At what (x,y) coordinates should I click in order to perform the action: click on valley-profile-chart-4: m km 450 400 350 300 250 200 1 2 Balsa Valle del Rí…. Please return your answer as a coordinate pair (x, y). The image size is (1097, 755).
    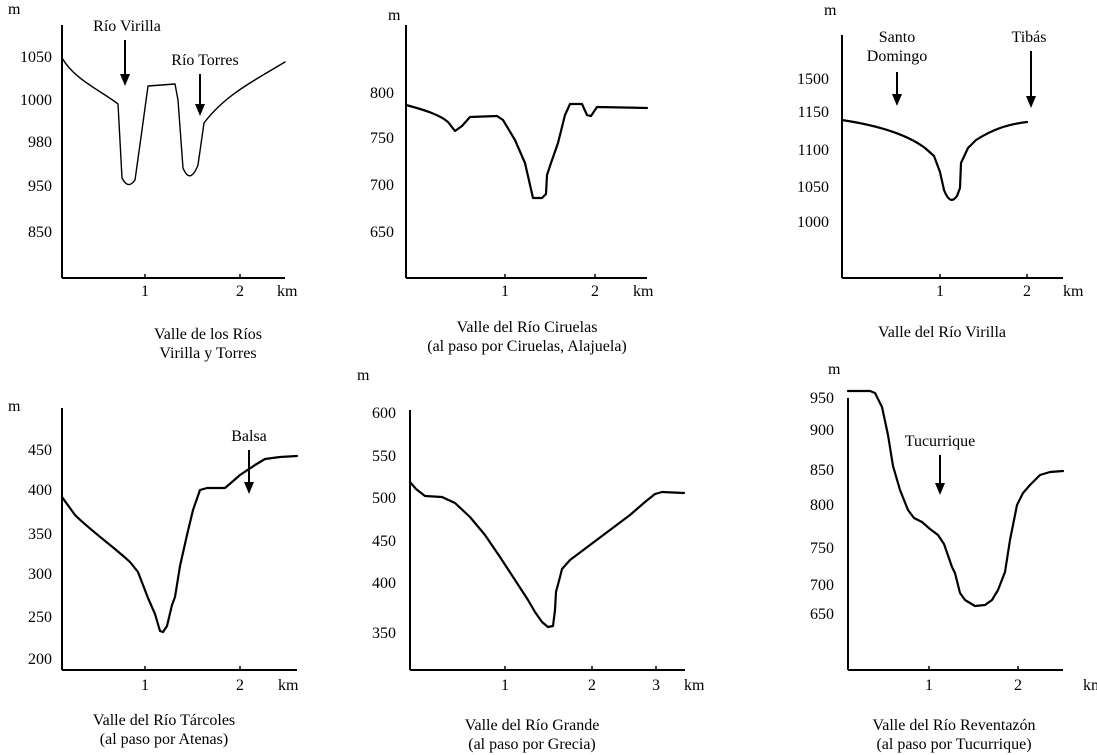
    Looking at the image, I should click on (153, 573).